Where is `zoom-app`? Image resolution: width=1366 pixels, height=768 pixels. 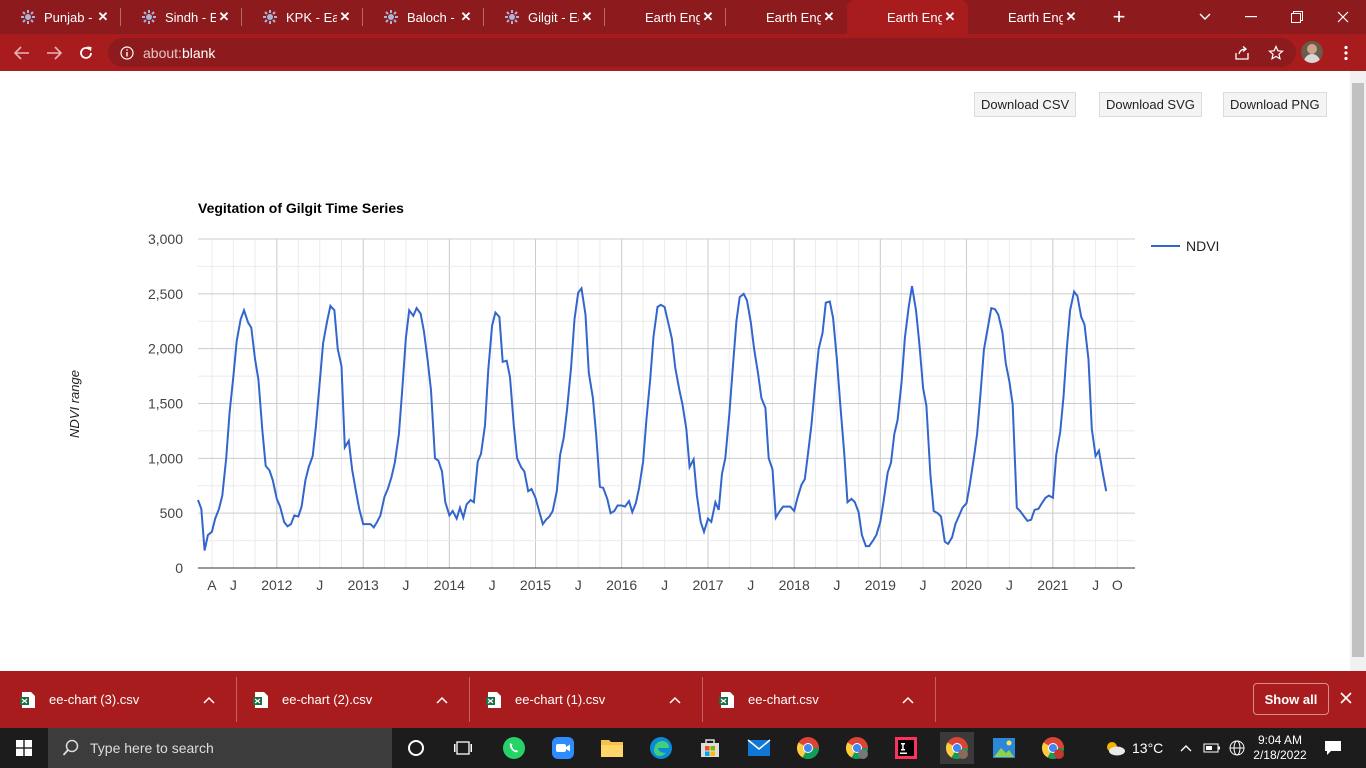 zoom-app is located at coordinates (563, 748).